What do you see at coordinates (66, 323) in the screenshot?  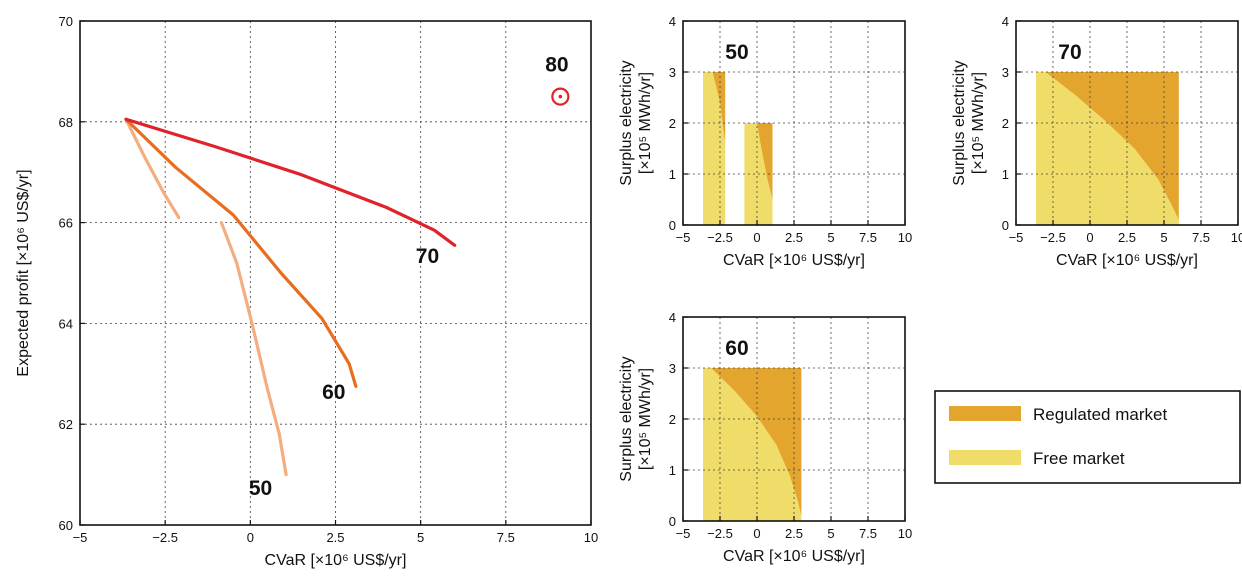 I see `y-tick-label: 64` at bounding box center [66, 323].